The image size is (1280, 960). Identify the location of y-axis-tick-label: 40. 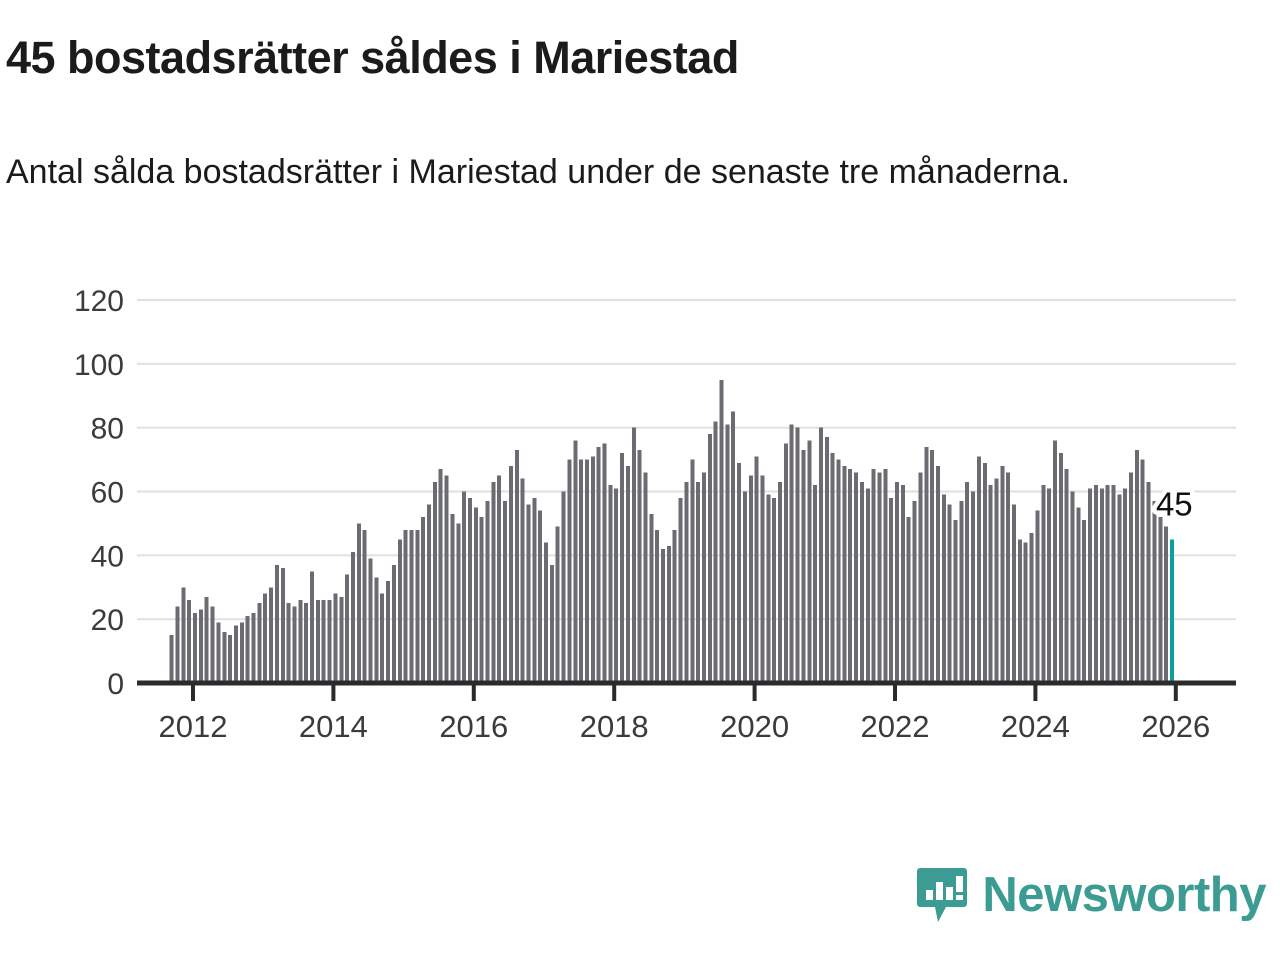
(107, 556).